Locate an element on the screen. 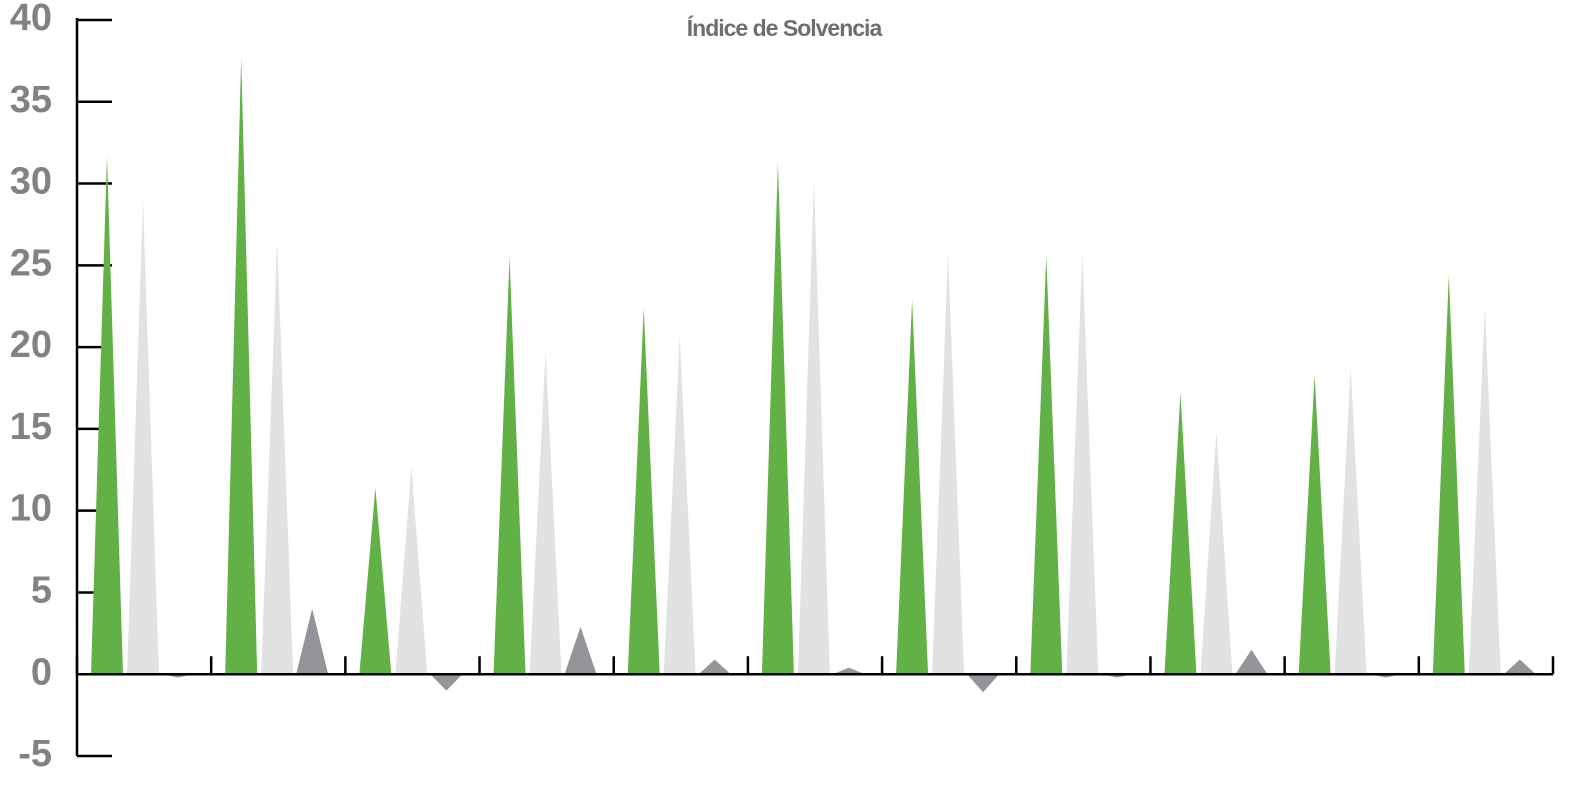  y-tick-label: 0 is located at coordinates (41, 672).